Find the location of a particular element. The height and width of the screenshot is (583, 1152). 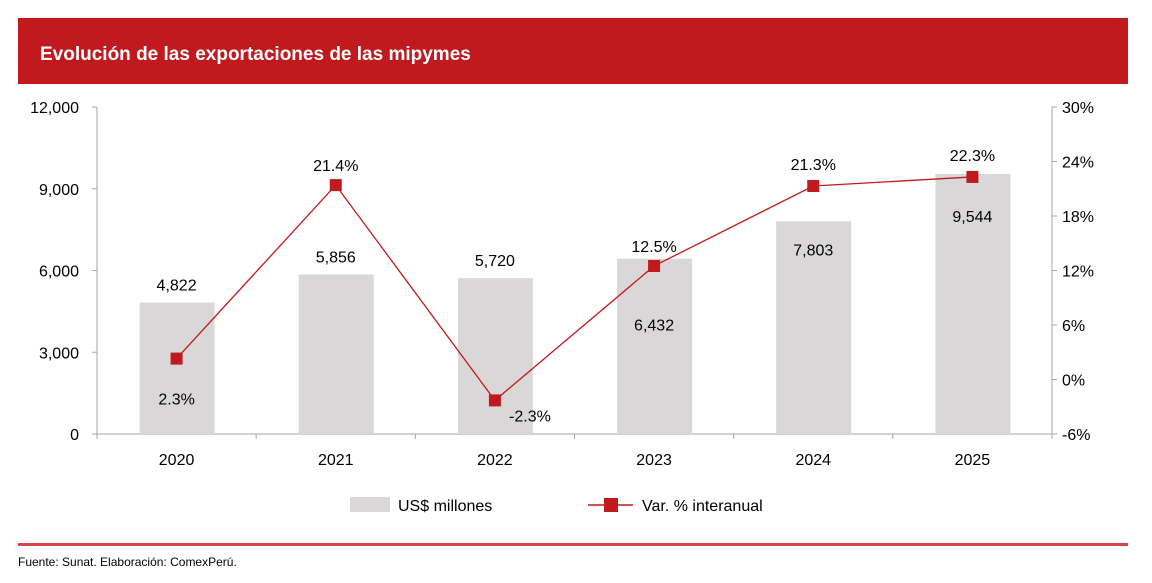

bar-2020 is located at coordinates (177, 368).